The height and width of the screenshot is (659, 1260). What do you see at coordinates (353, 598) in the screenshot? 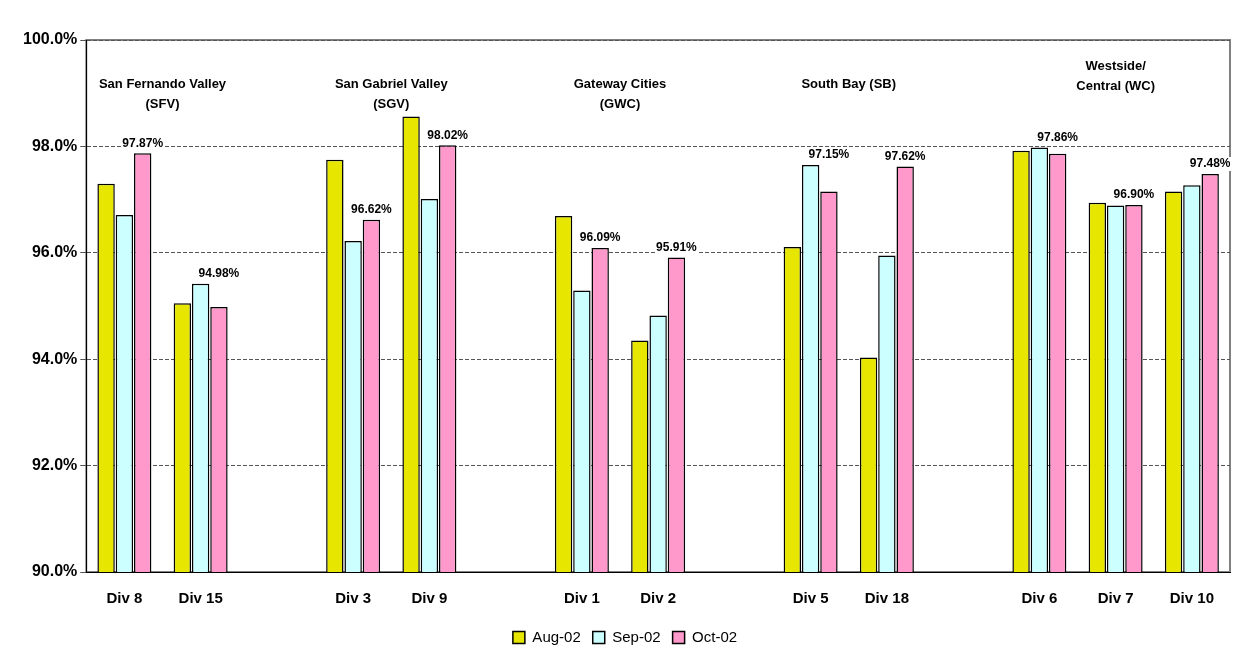
I see `x-tick-label: Div 3` at bounding box center [353, 598].